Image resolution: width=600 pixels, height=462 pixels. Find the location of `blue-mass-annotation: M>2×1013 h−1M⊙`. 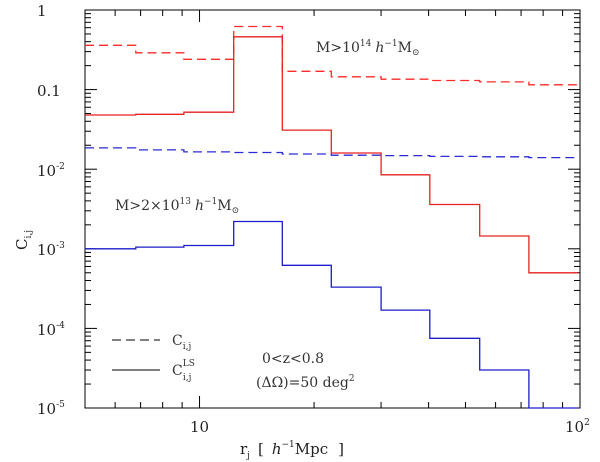

blue-mass-annotation: M>2×1013 h−1M⊙ is located at coordinates (177, 206).